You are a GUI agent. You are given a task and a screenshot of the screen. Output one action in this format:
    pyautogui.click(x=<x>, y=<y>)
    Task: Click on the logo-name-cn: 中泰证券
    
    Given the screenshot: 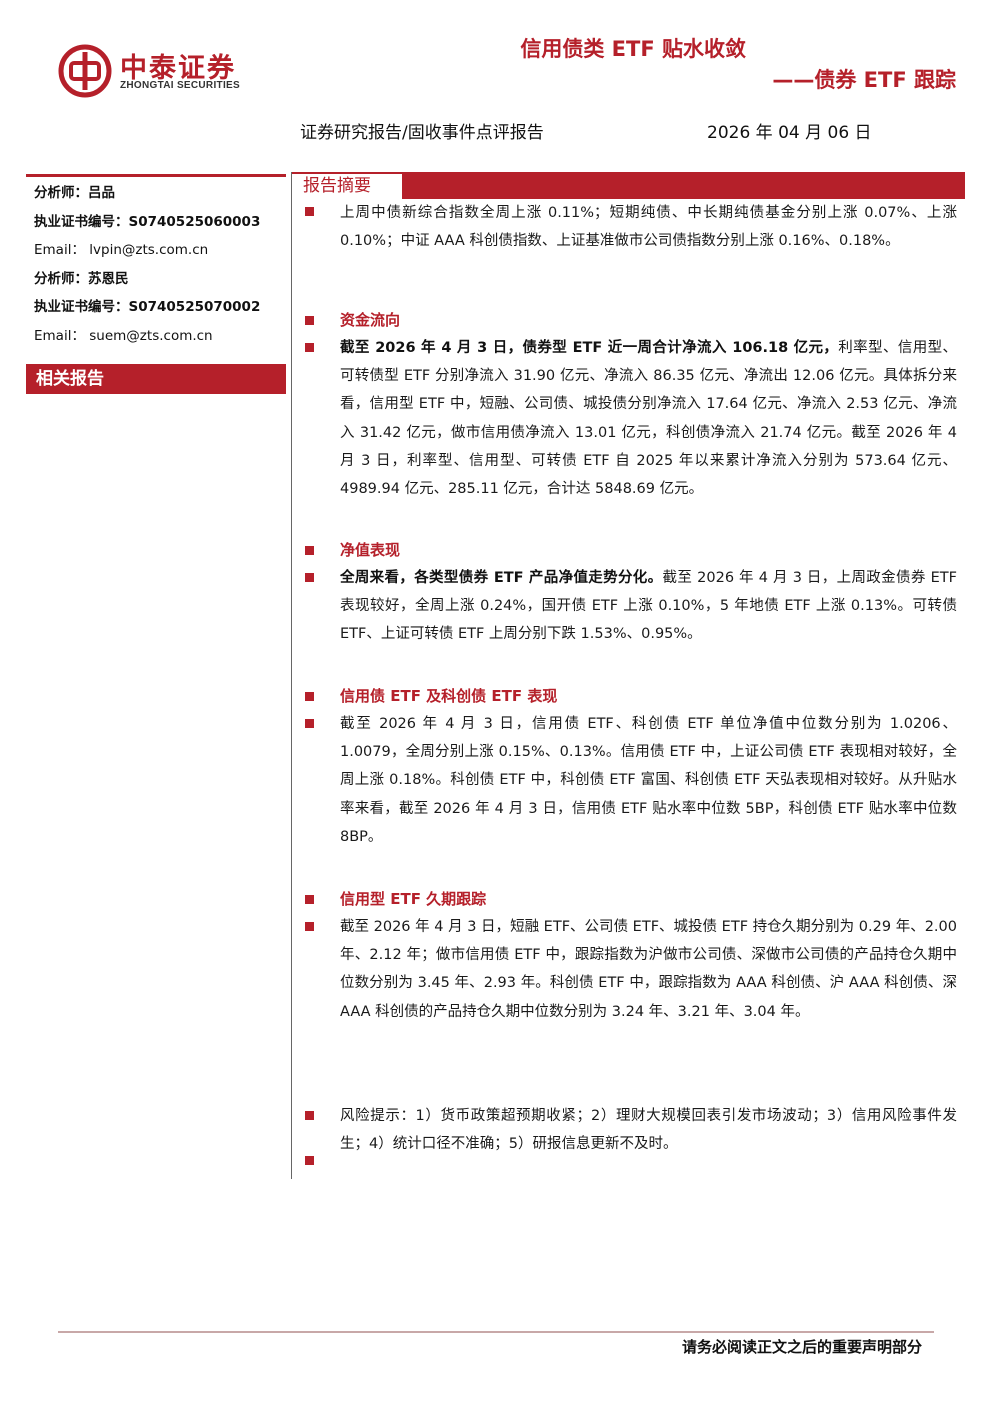 What is the action you would take?
    pyautogui.click(x=178, y=68)
    